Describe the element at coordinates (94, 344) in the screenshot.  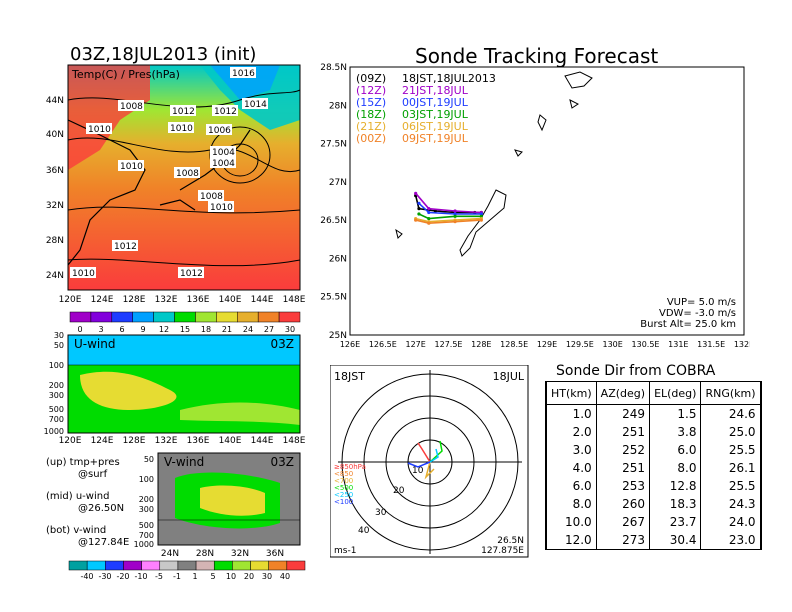
I see `uwind-label: U-wind` at that location.